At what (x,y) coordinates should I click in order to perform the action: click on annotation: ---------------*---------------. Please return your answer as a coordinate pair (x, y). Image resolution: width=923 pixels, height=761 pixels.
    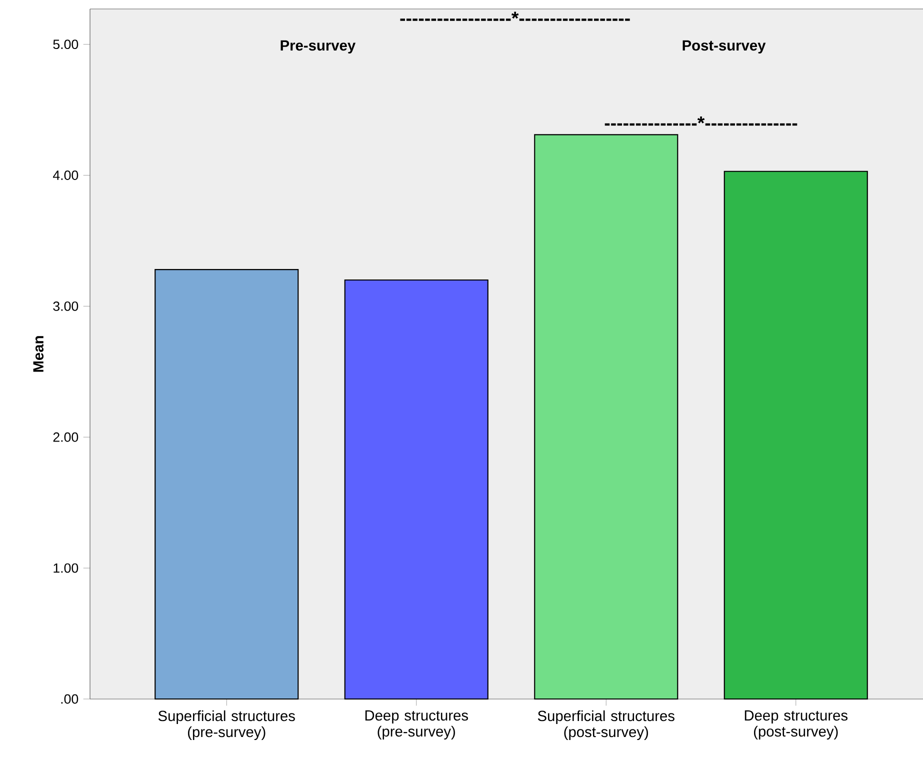
    Looking at the image, I should click on (701, 121).